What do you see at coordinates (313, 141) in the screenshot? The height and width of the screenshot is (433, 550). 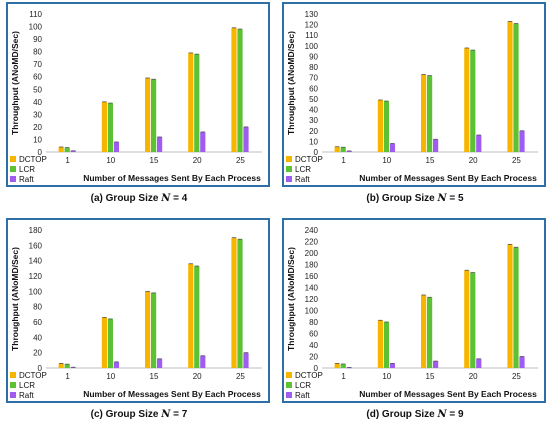 I see `y-tick-label: 10` at bounding box center [313, 141].